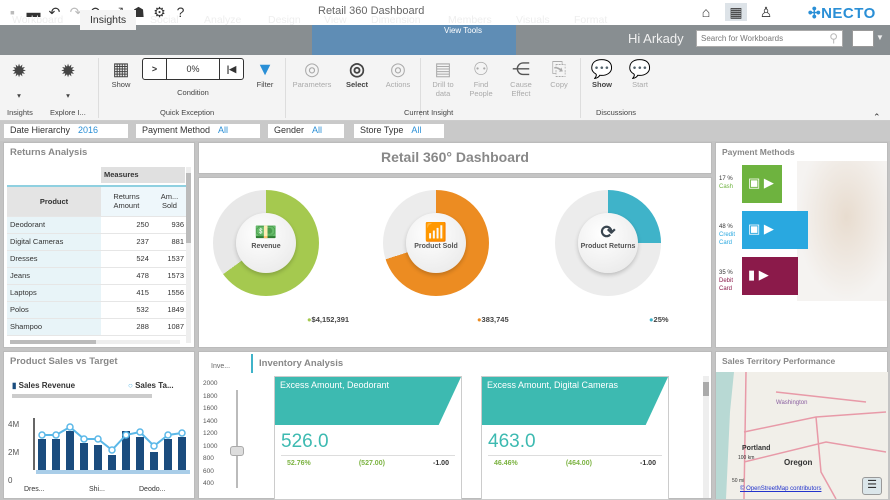 This screenshot has width=890, height=500. Describe the element at coordinates (237, 451) in the screenshot. I see `slider-handle` at that location.